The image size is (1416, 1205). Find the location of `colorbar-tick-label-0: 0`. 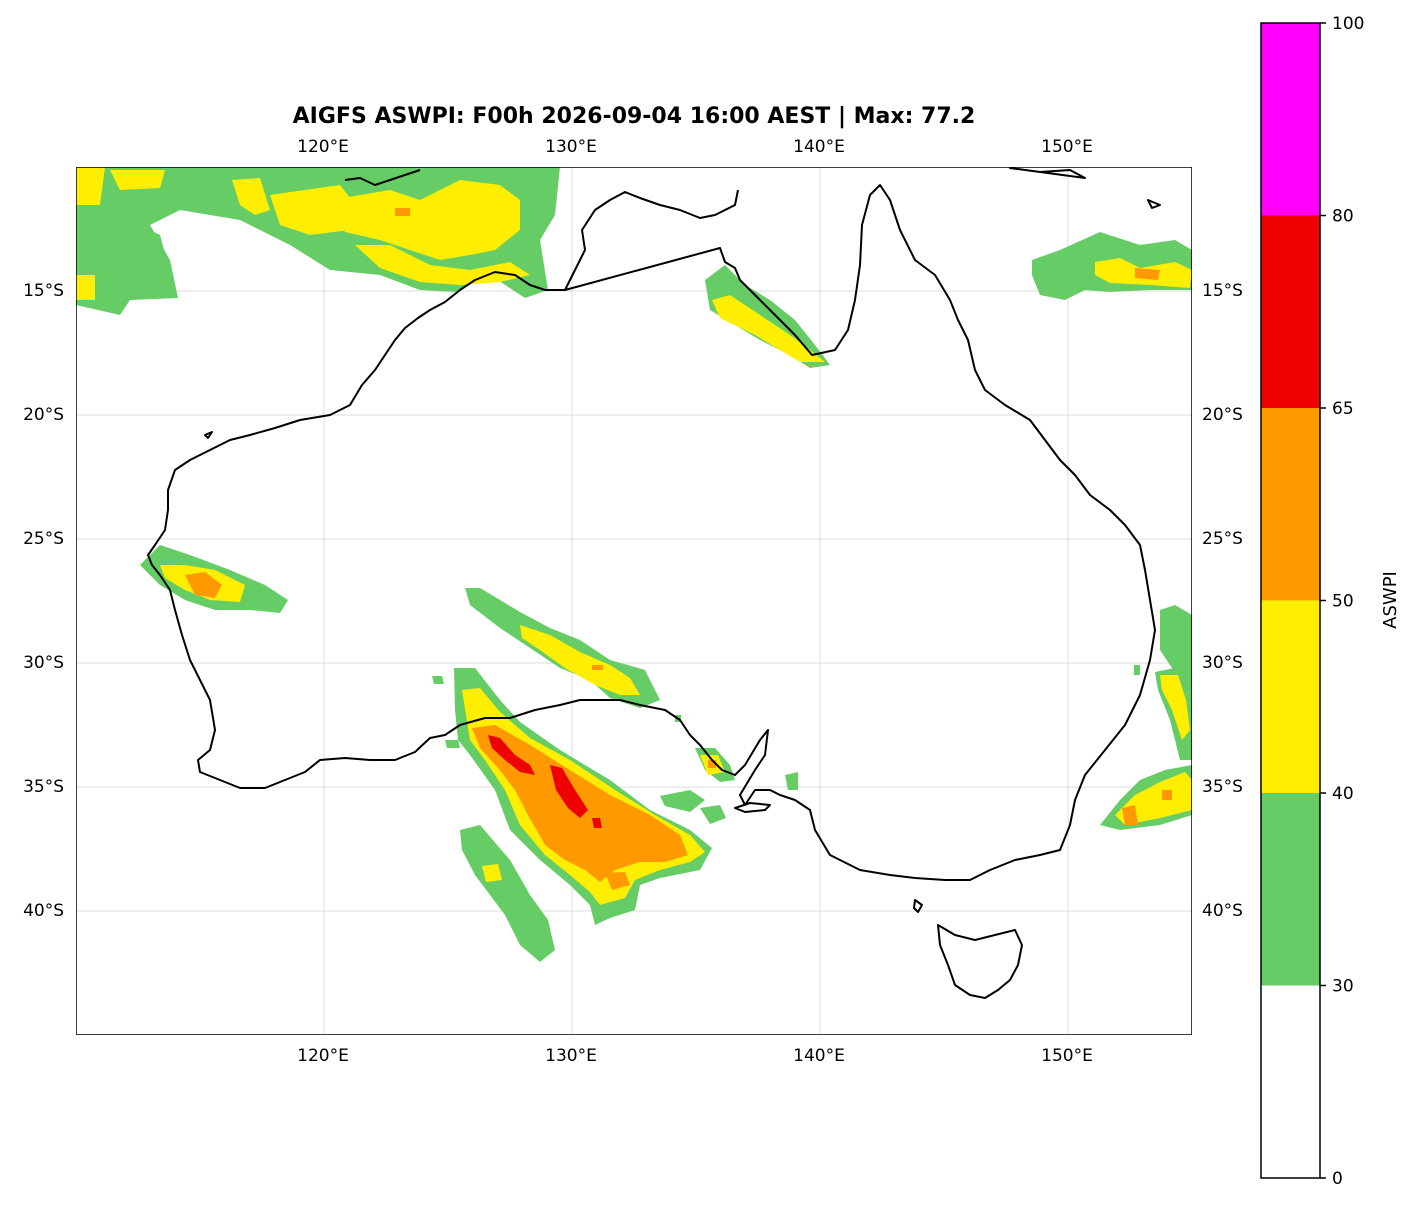

colorbar-tick-label-0: 0 is located at coordinates (1337, 1179).